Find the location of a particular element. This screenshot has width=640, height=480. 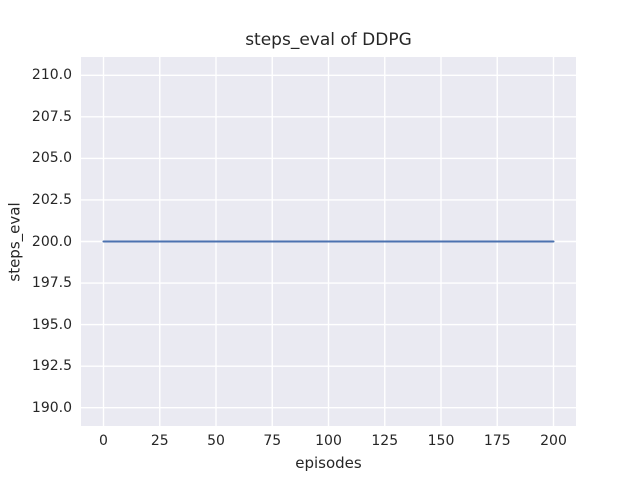

y-tick-label: 192.5 is located at coordinates (51, 366).